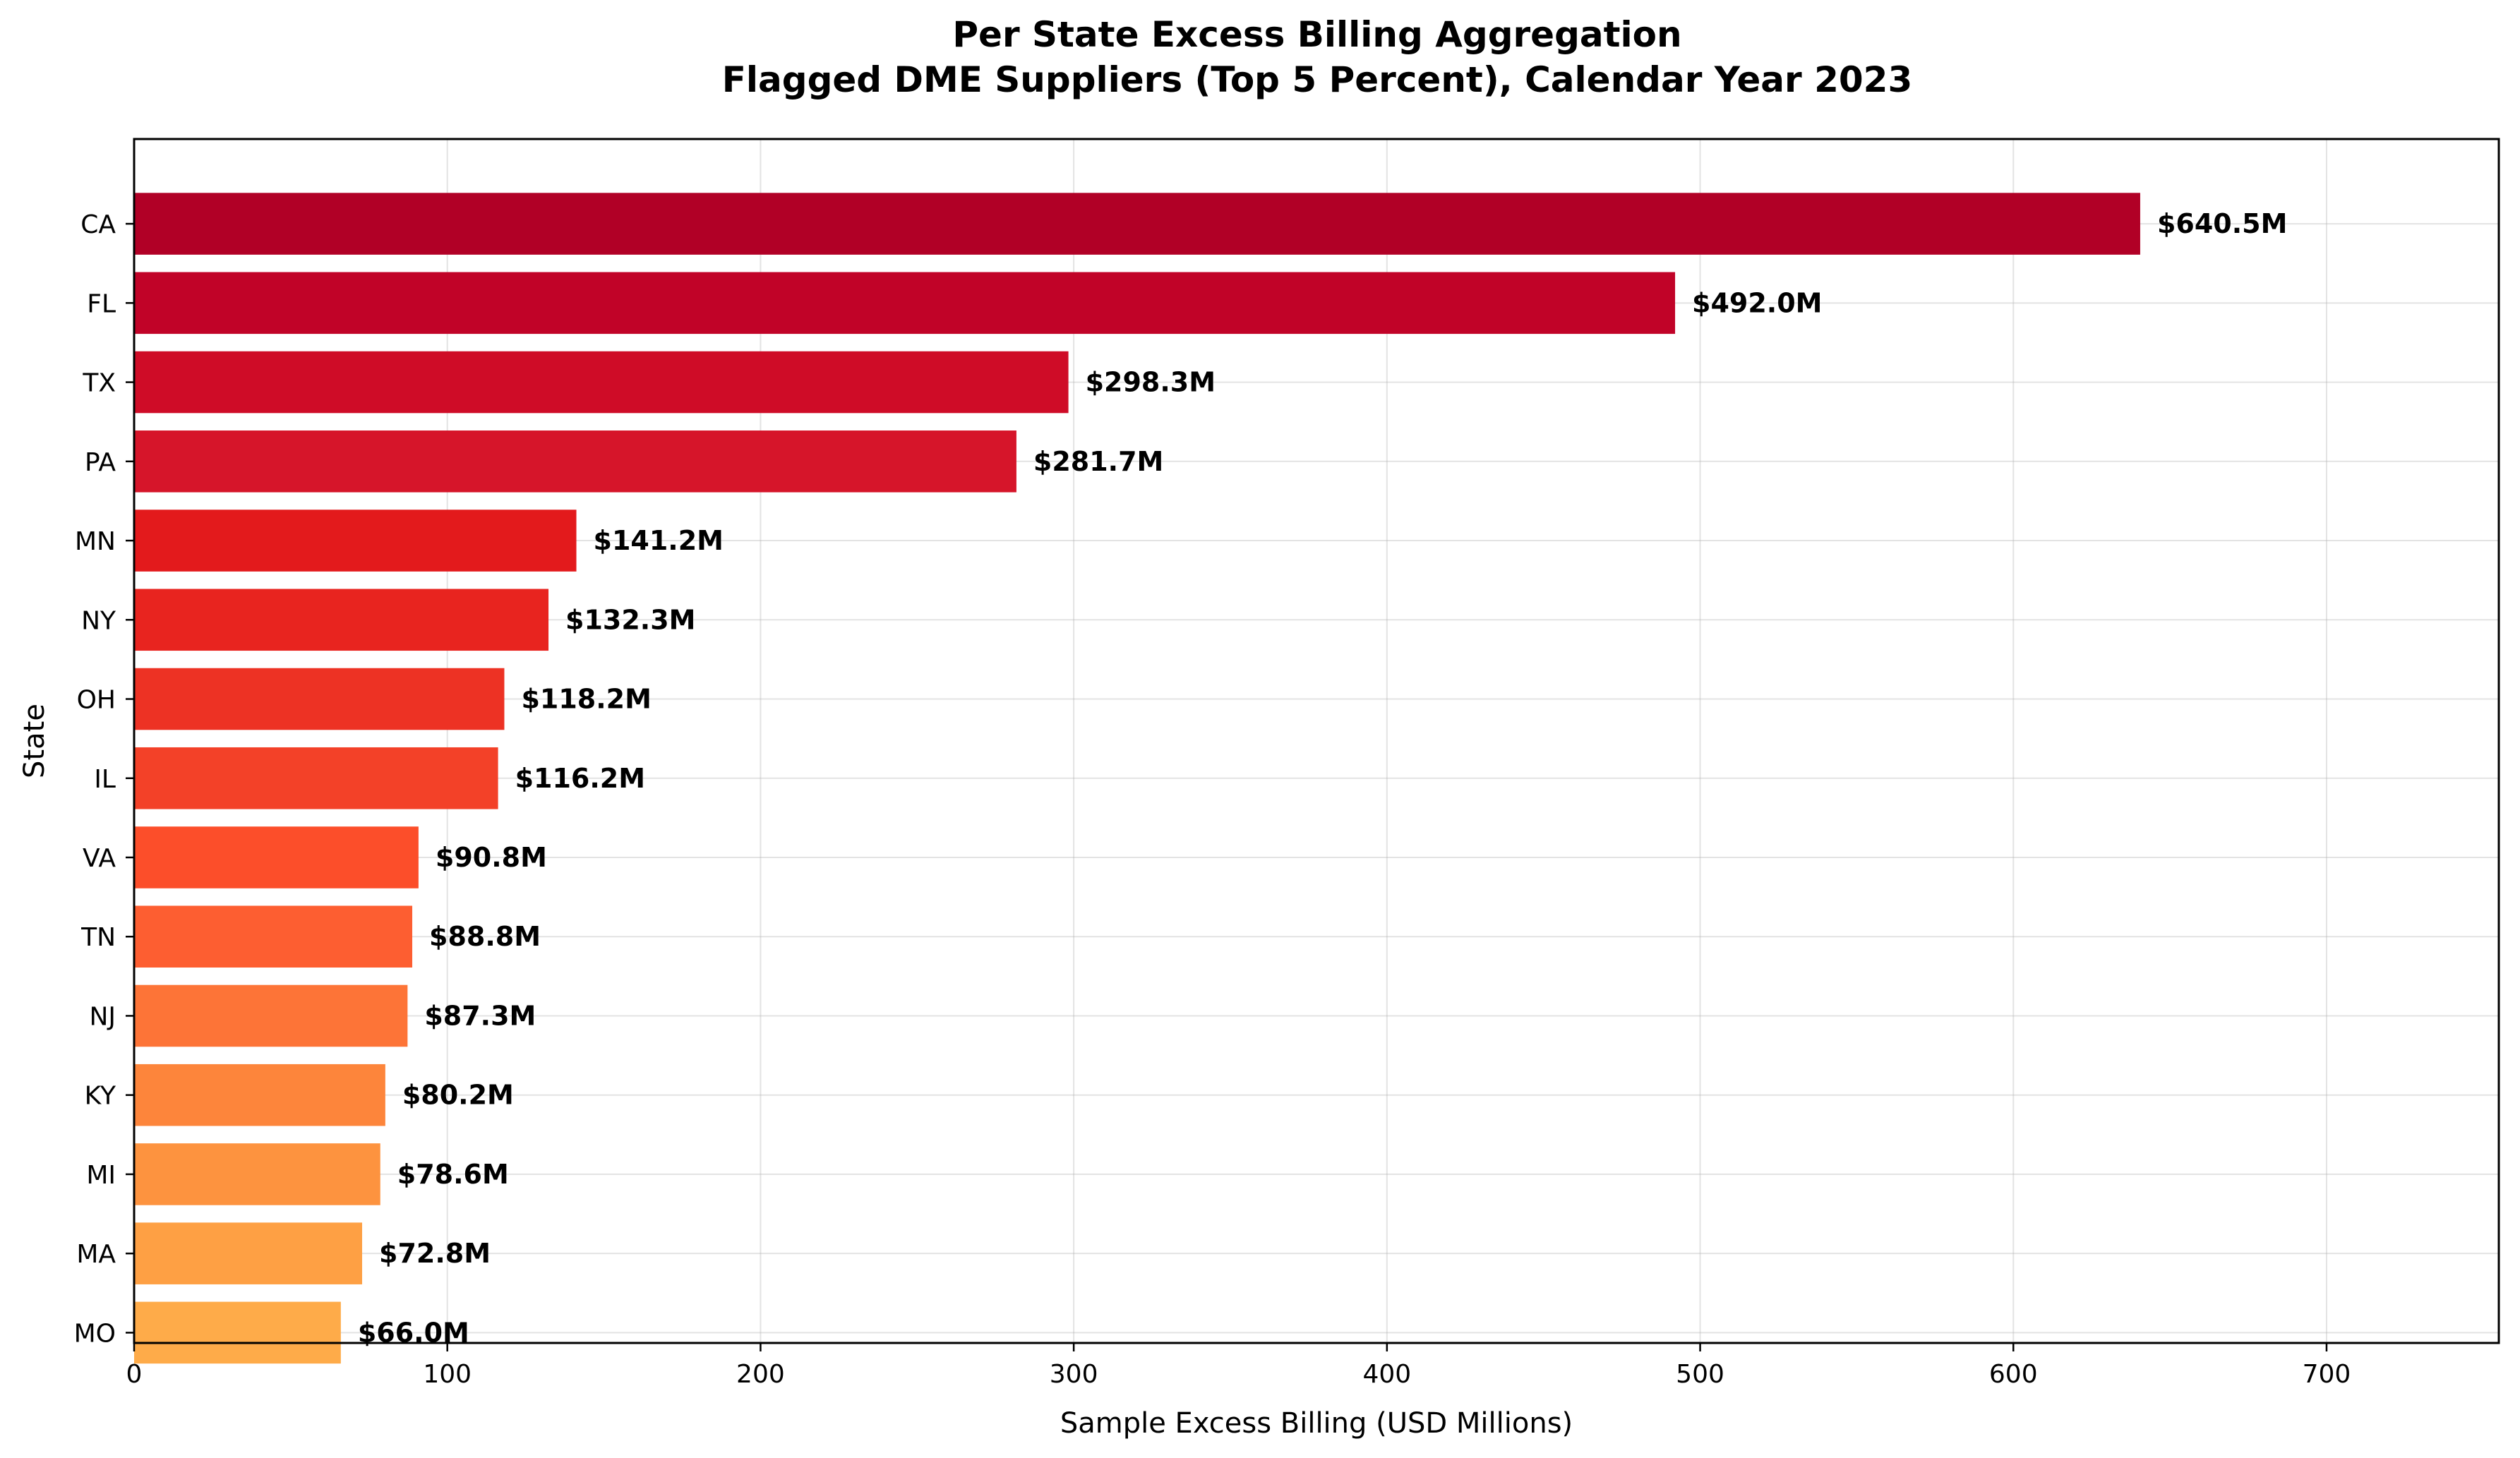  I want to click on bar-tn, so click(274, 937).